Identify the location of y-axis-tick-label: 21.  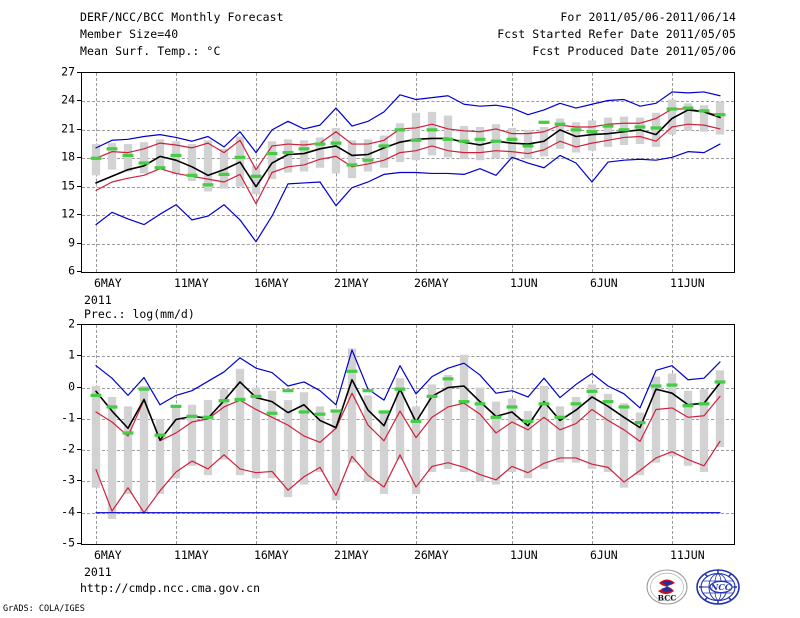
(68, 128).